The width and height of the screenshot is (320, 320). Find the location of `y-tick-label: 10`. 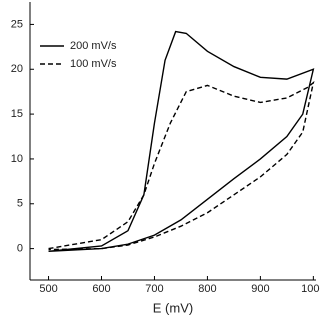

y-tick-label: 10 is located at coordinates (17, 159).